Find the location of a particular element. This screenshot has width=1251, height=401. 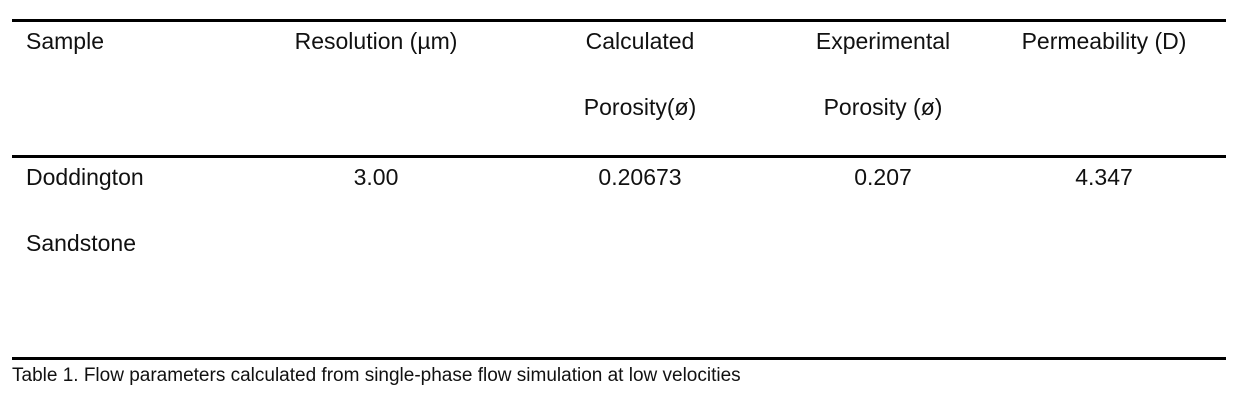

header-cell: Permeability (D) is located at coordinates (1104, 41).